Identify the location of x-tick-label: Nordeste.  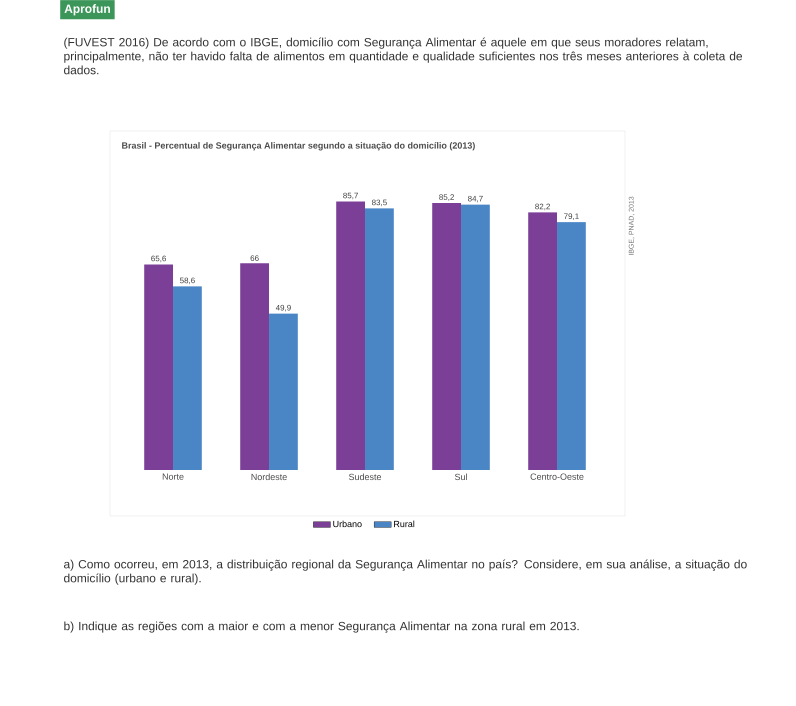
(269, 477).